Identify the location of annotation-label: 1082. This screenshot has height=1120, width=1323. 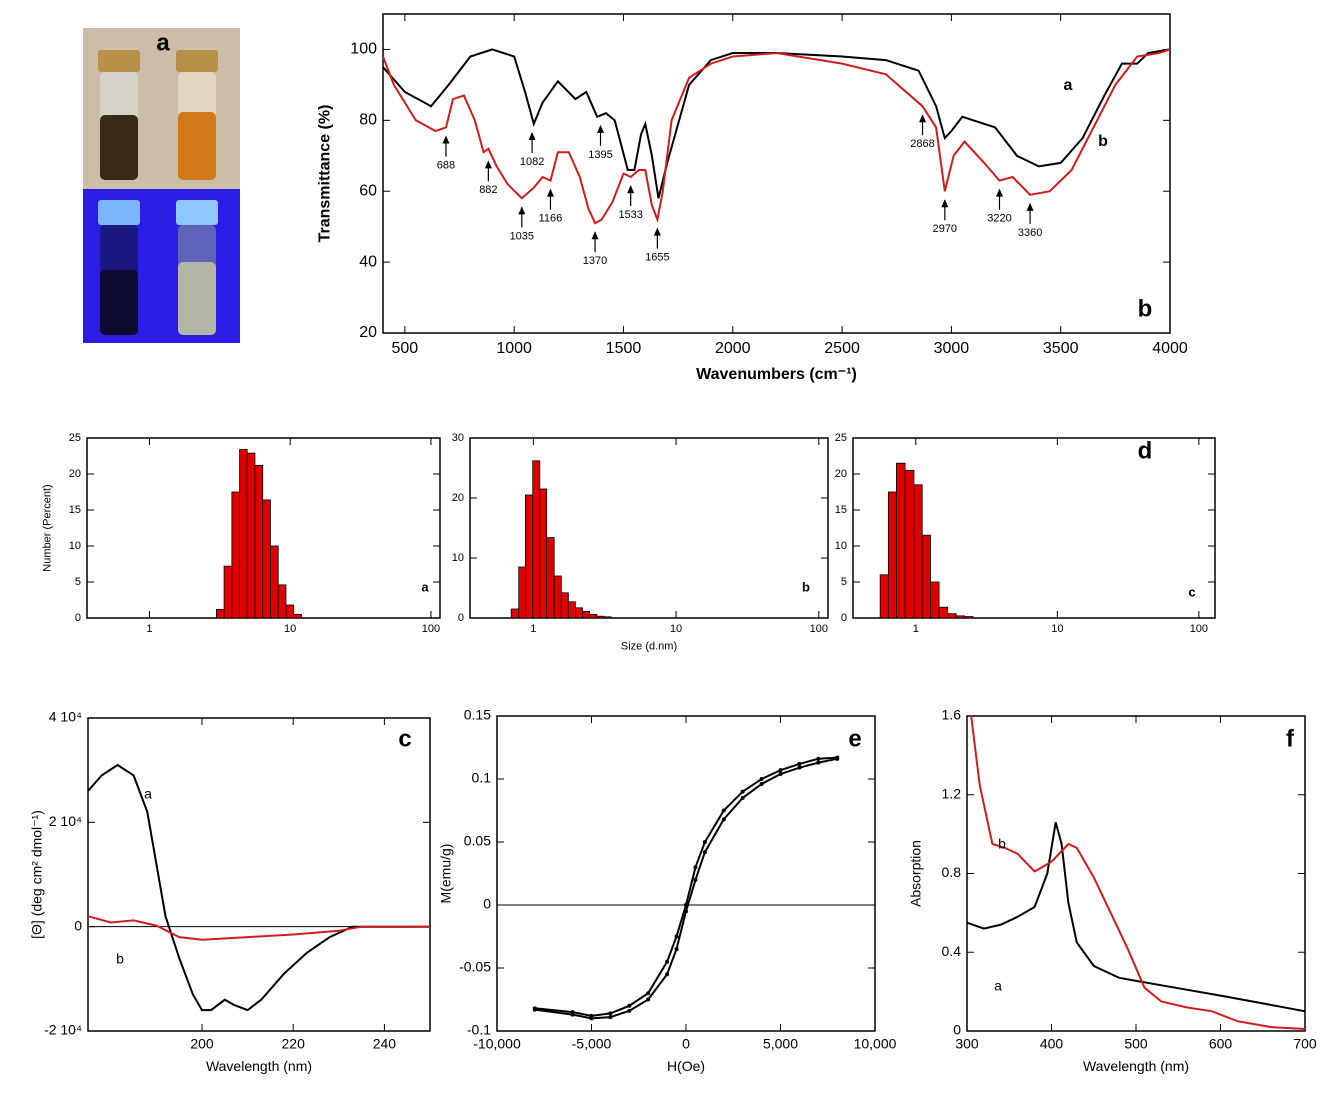
(532, 162).